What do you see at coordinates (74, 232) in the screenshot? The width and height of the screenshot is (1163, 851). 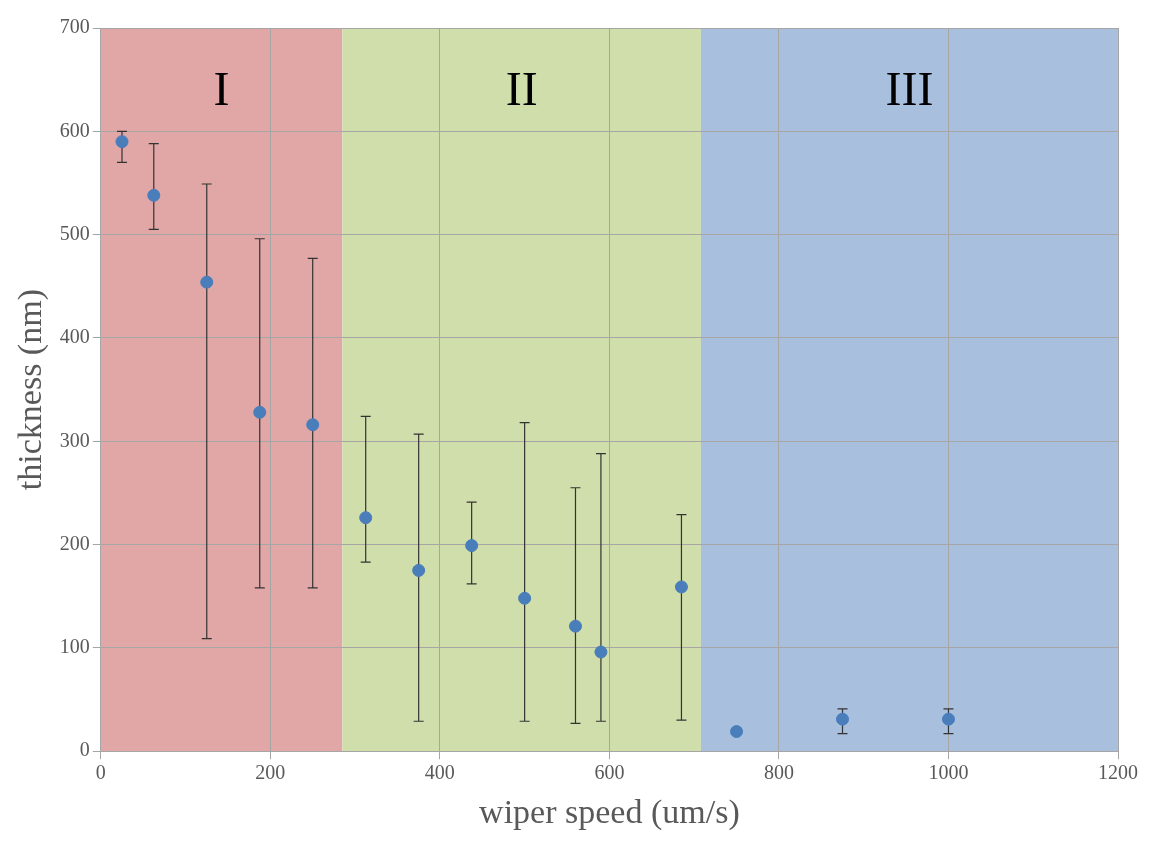 I see `y-tick-label: 500` at bounding box center [74, 232].